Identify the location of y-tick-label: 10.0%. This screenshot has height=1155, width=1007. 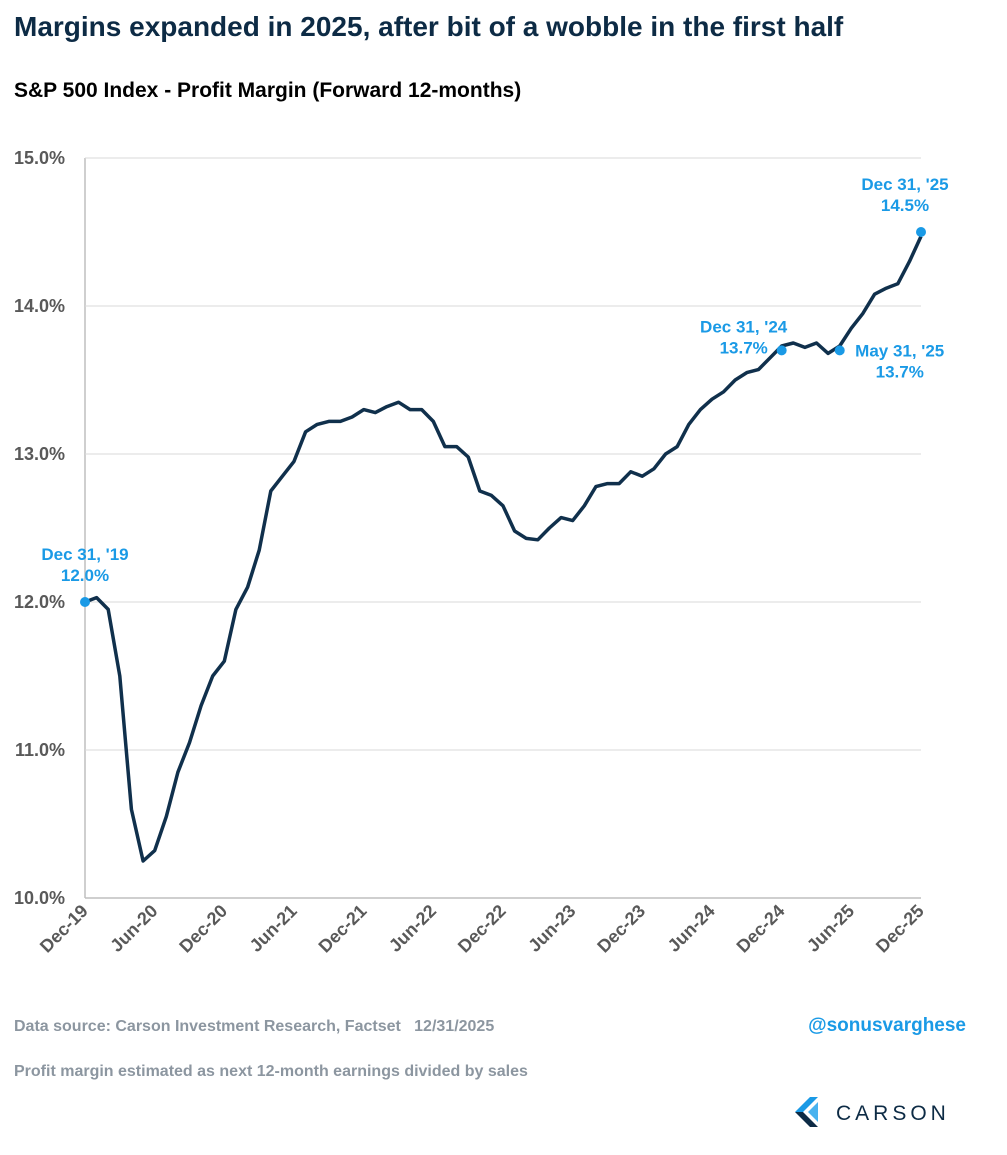
(39, 898).